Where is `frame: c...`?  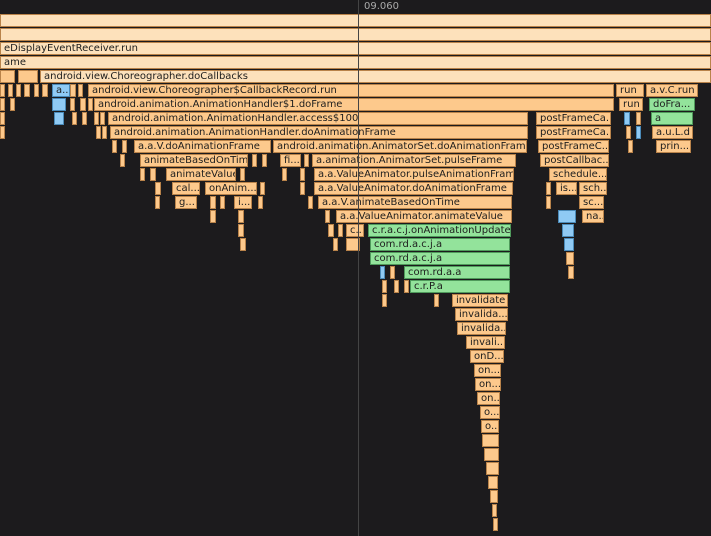
frame: c... is located at coordinates (355, 230).